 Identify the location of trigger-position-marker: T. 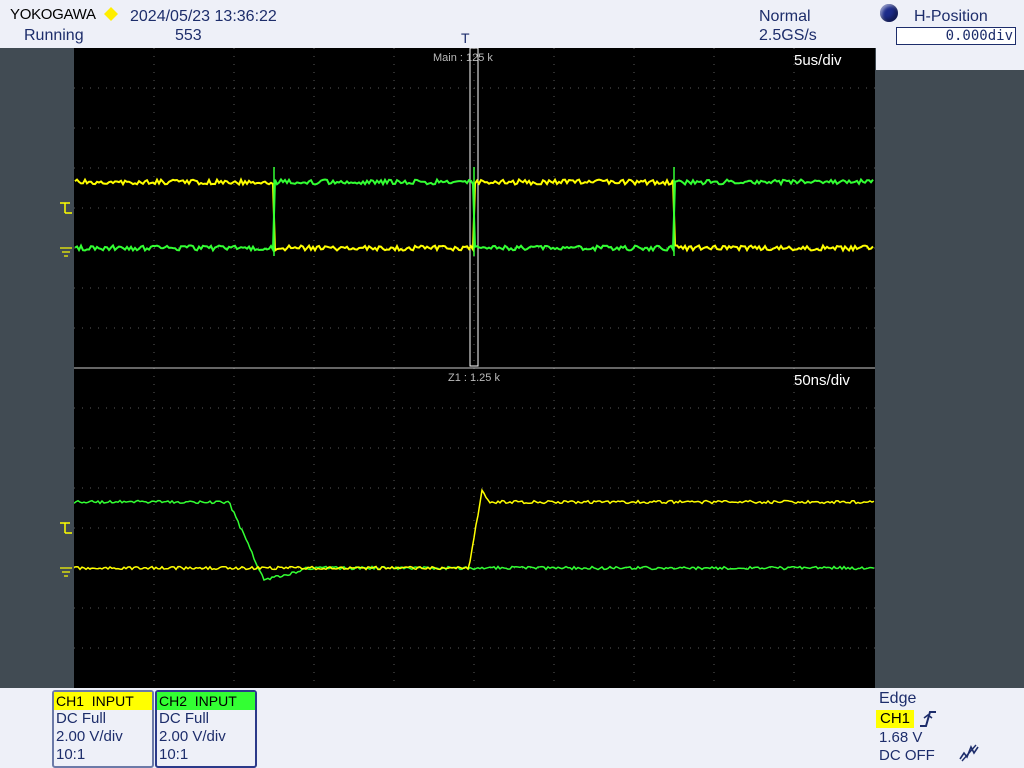
(465, 38).